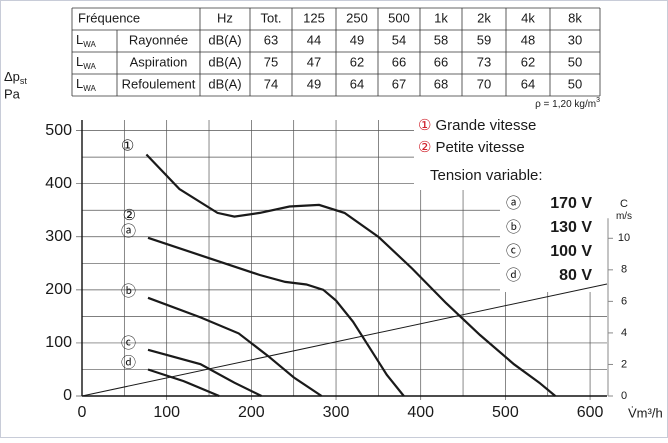  I want to click on tension-symbol: ⓒ, so click(513, 251).